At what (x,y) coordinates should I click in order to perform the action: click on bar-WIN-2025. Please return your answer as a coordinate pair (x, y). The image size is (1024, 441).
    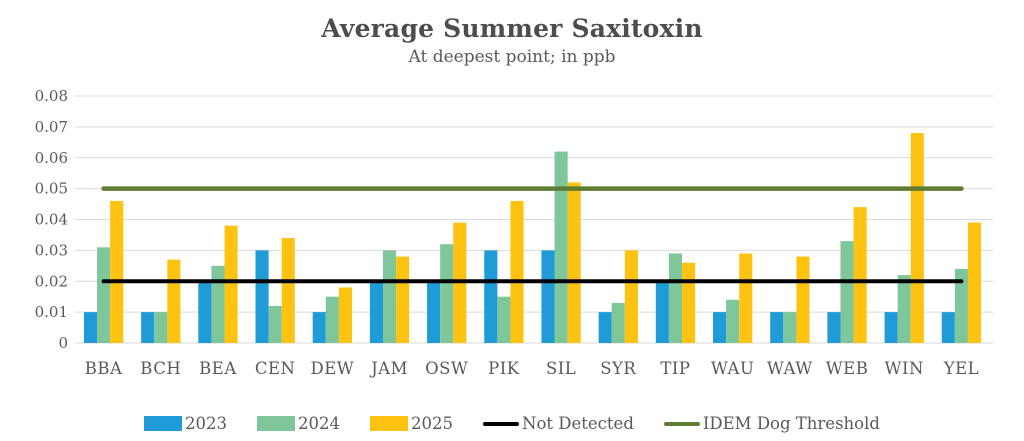
    Looking at the image, I should click on (917, 238).